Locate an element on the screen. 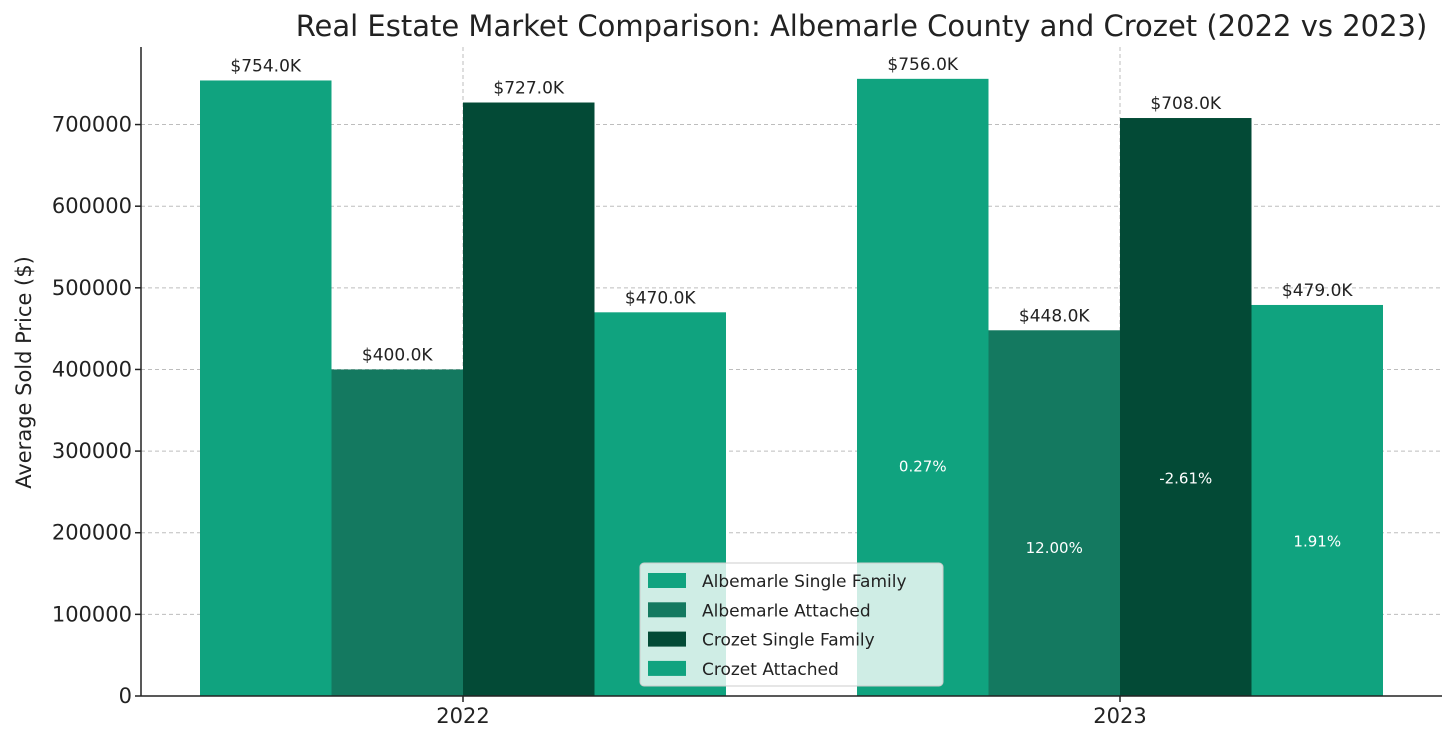 The image size is (1456, 740). legend-label: Albemarle Single Family is located at coordinates (804, 582).